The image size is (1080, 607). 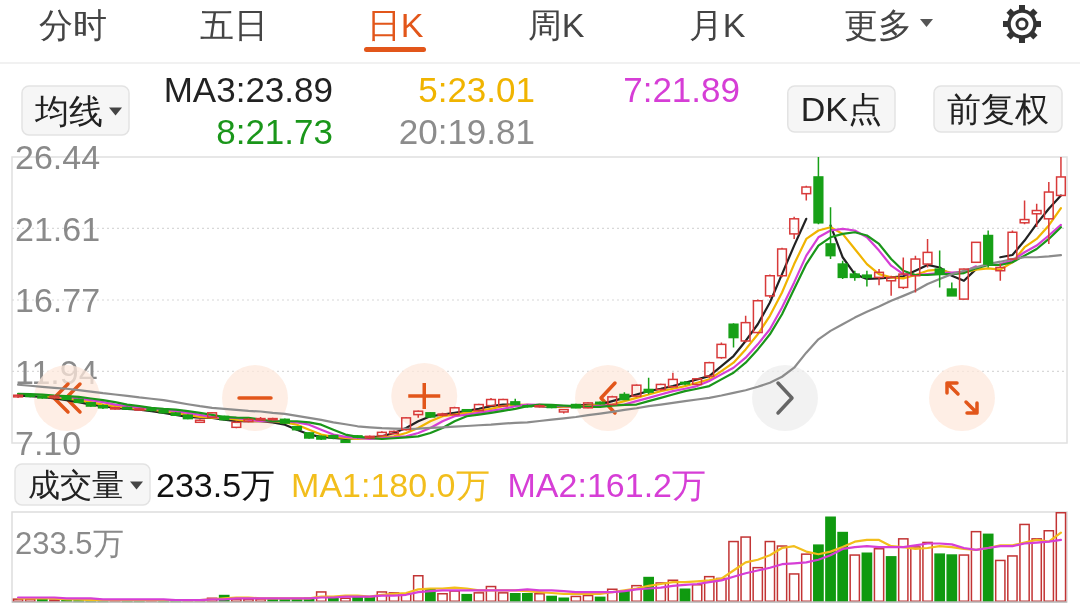 I want to click on legend-item: MA2:161.2万, so click(x=606, y=485).